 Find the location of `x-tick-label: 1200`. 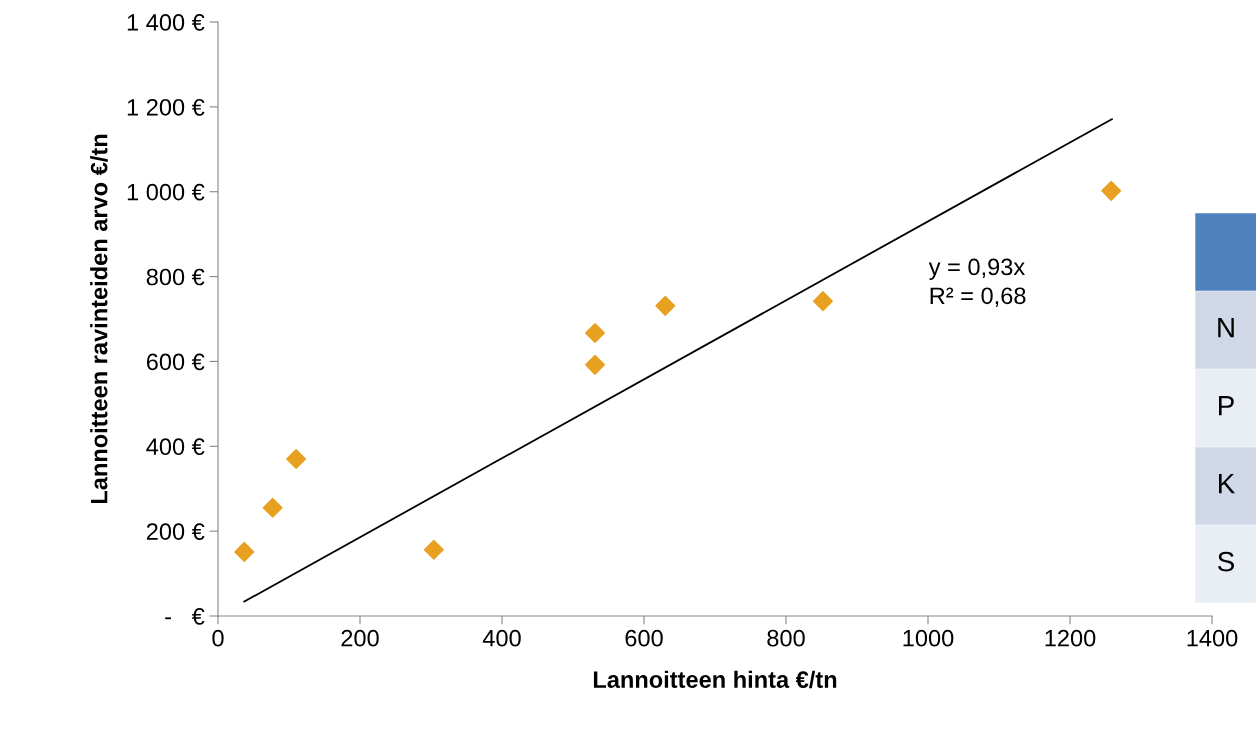

x-tick-label: 1200 is located at coordinates (1070, 638).